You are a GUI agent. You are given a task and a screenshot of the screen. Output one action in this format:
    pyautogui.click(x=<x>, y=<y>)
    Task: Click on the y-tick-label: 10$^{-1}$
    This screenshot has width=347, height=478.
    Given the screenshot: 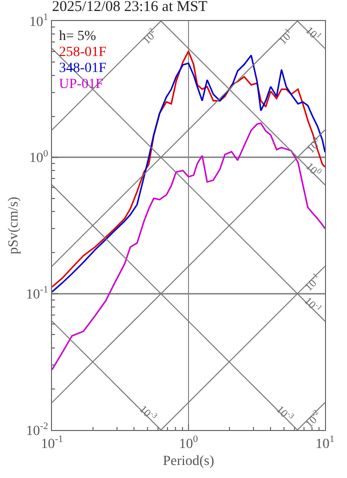 What is the action you would take?
    pyautogui.click(x=37, y=293)
    